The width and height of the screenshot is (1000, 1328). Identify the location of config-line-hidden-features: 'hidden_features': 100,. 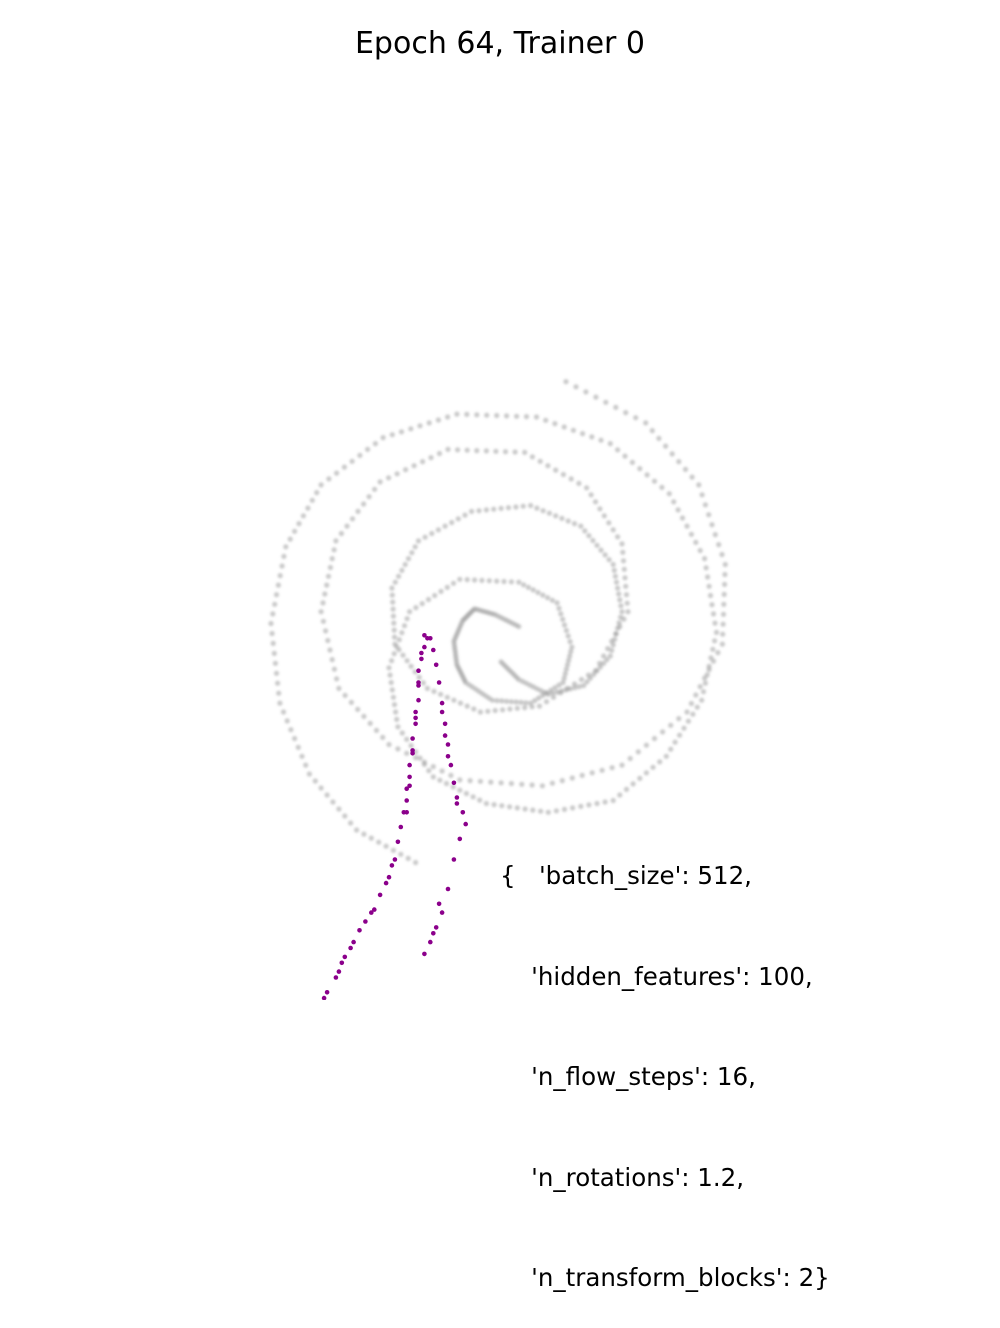
(656, 976).